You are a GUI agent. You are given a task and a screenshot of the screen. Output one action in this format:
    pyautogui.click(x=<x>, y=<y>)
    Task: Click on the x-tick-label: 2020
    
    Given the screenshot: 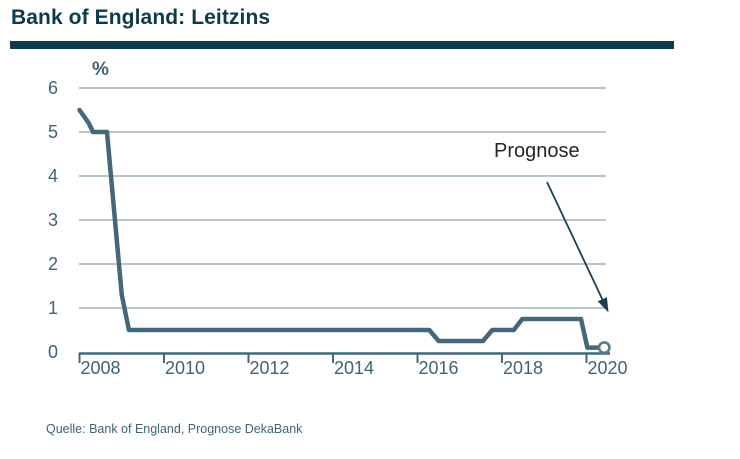 What is the action you would take?
    pyautogui.click(x=607, y=368)
    